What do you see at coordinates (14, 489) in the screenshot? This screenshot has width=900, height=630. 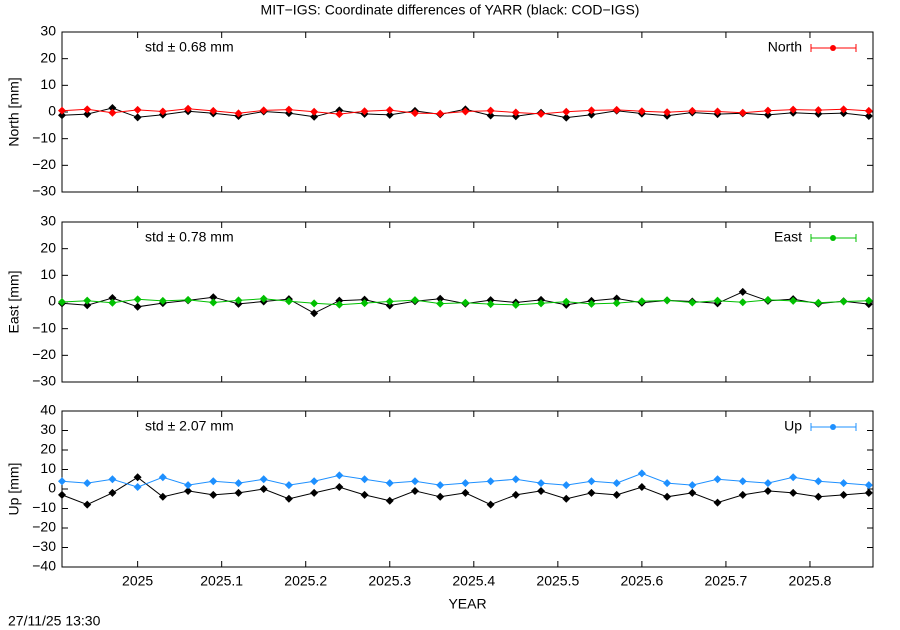 I see `y-axis-label: Up [mm]` at bounding box center [14, 489].